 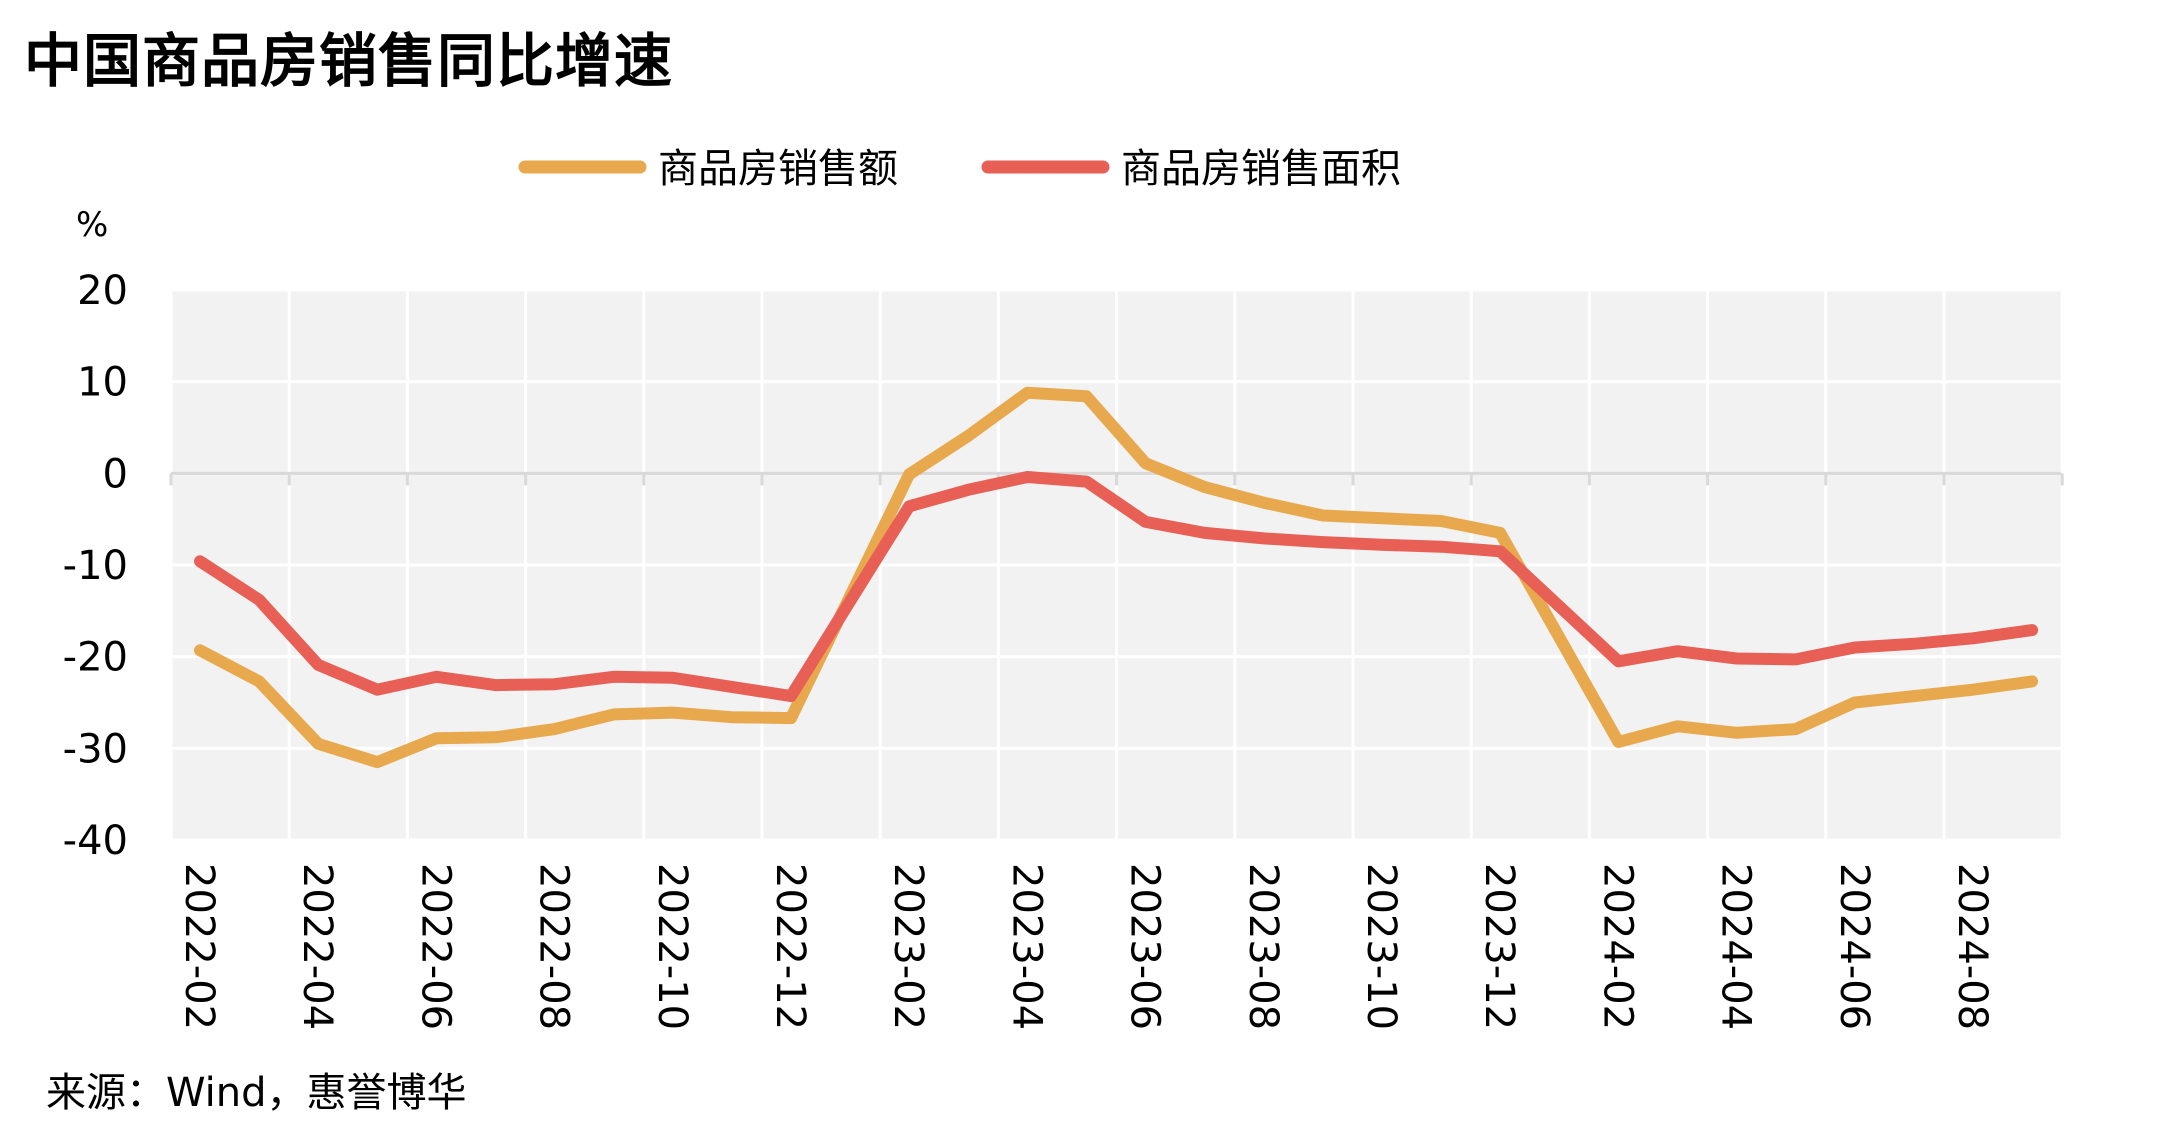 I want to click on legend: 商品房销售额 商品房销售面积, so click(x=959, y=169).